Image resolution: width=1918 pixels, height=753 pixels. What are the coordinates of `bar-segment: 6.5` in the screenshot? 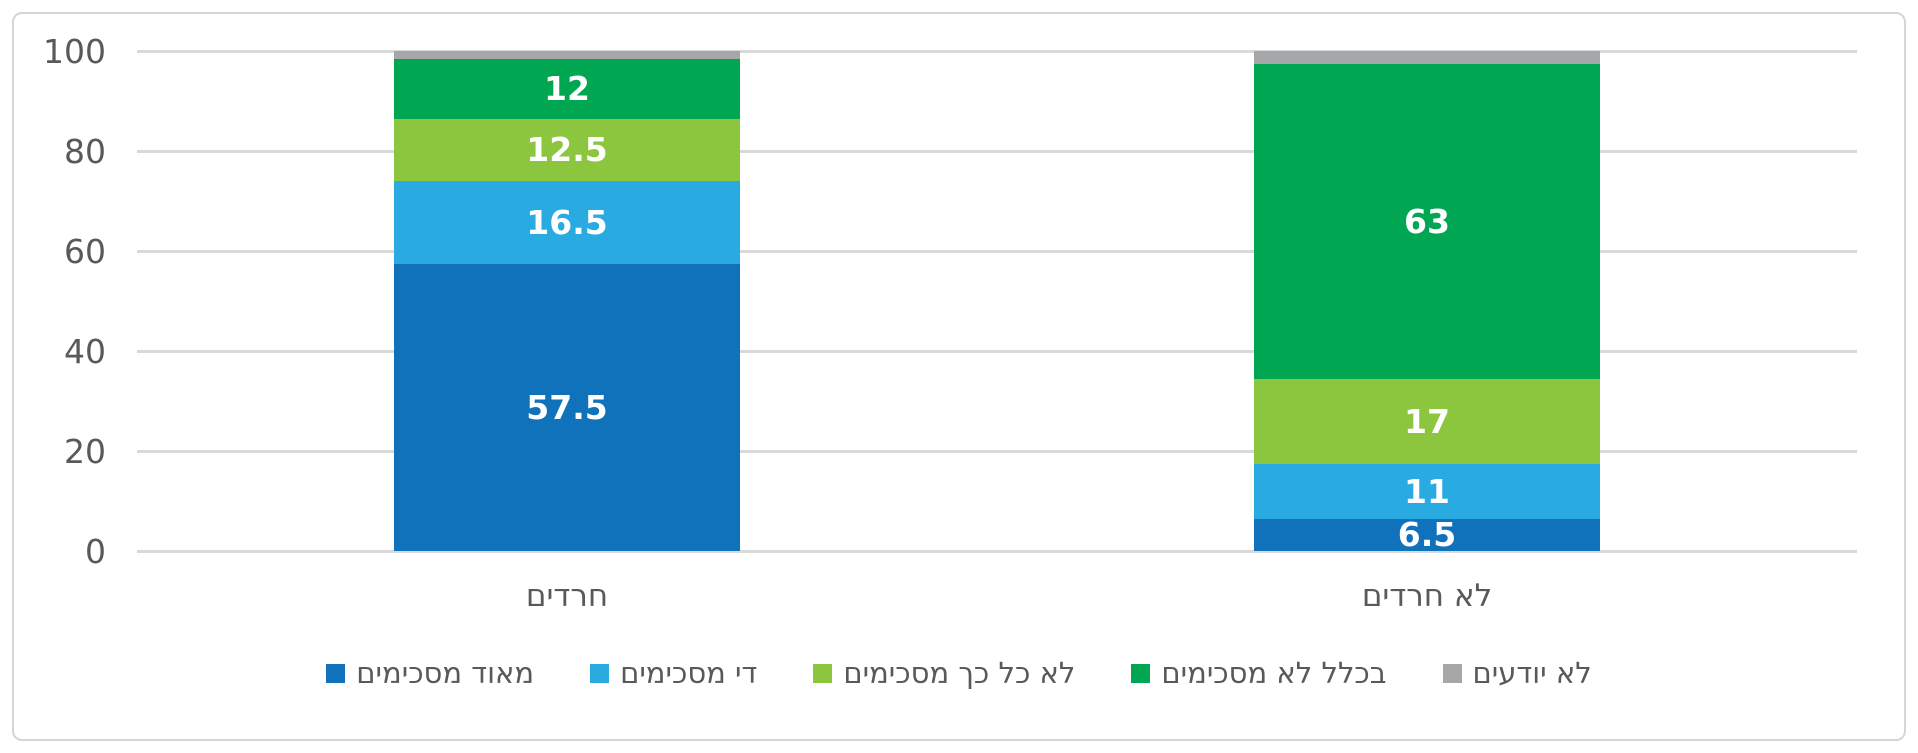 It's located at (1427, 535).